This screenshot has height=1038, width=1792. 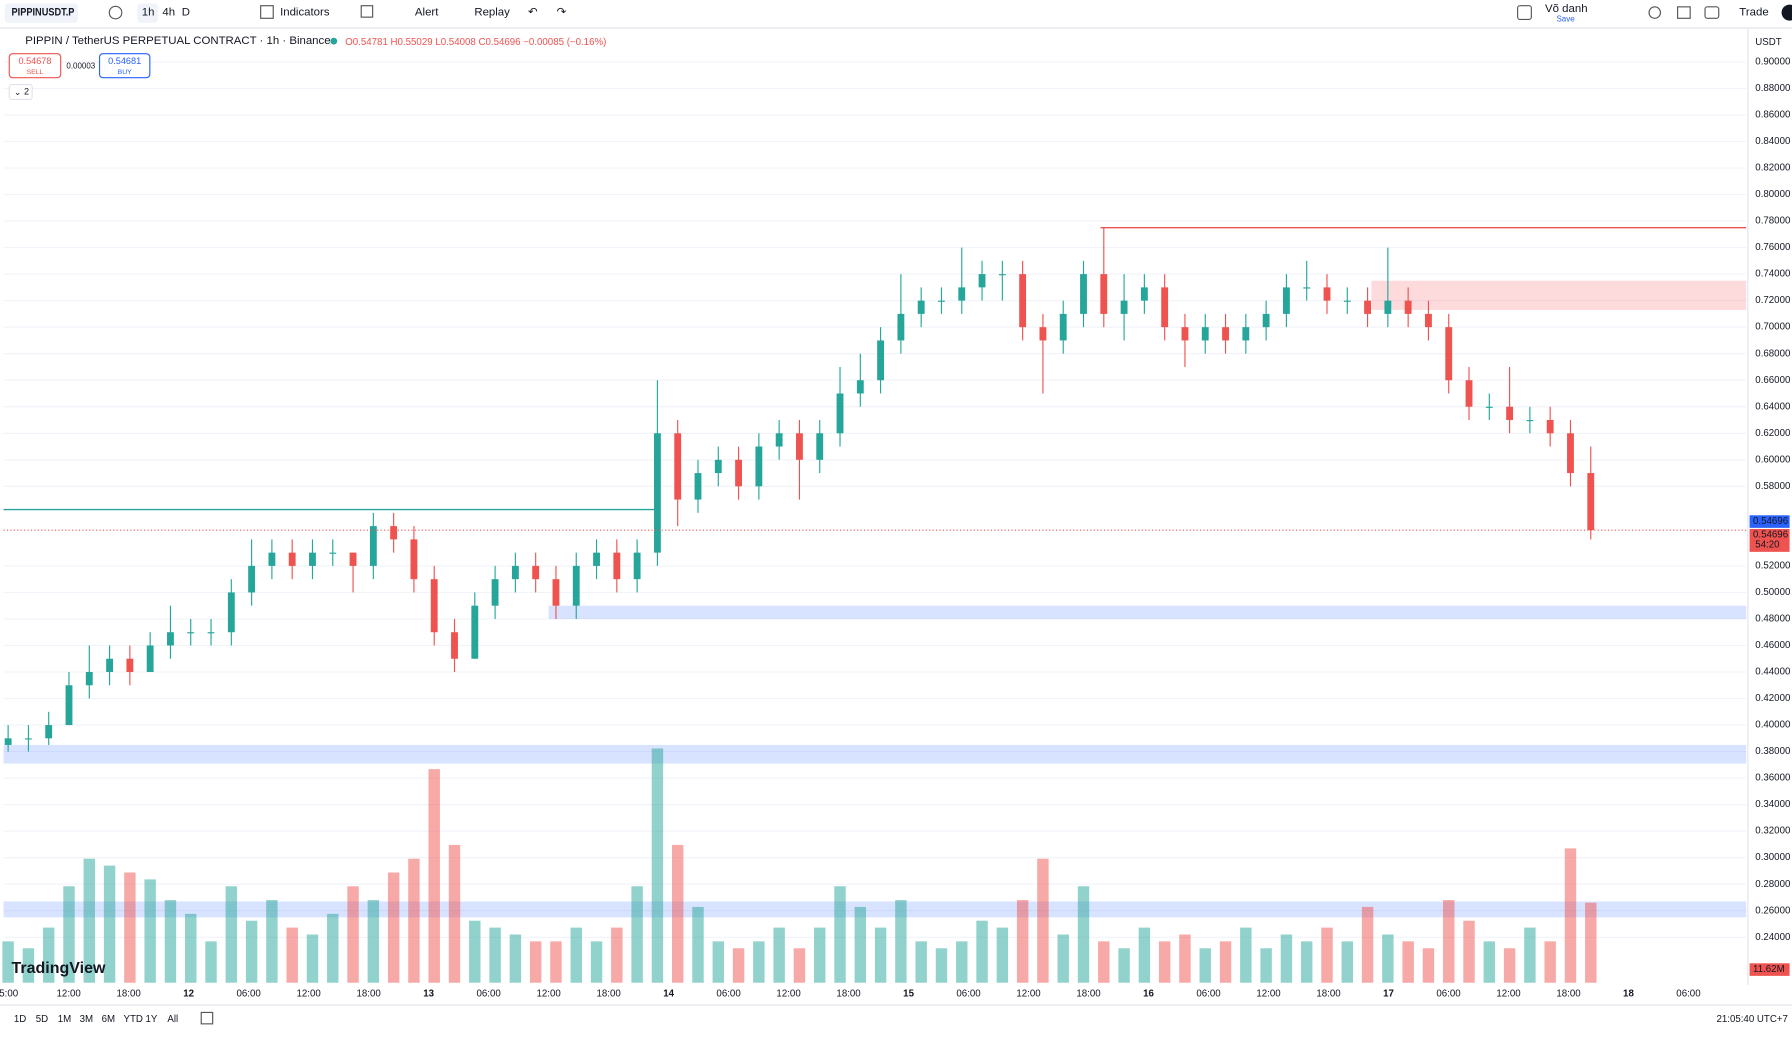 What do you see at coordinates (1773, 857) in the screenshot?
I see `y-tick-label: 0.30000` at bounding box center [1773, 857].